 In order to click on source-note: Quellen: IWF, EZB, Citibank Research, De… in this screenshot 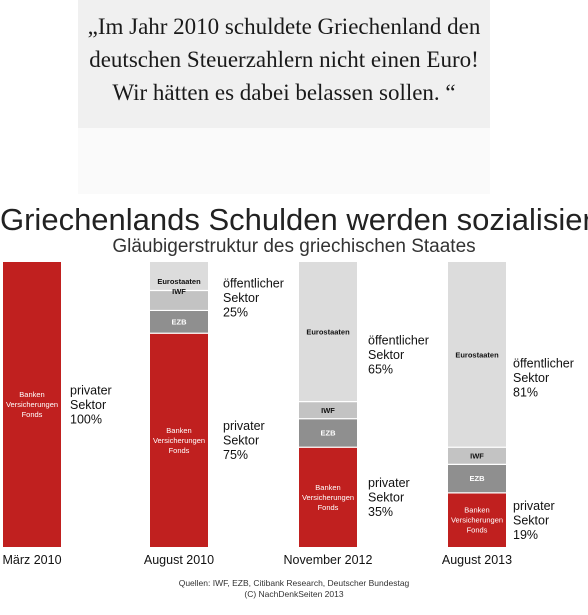, I will do `click(294, 583)`.